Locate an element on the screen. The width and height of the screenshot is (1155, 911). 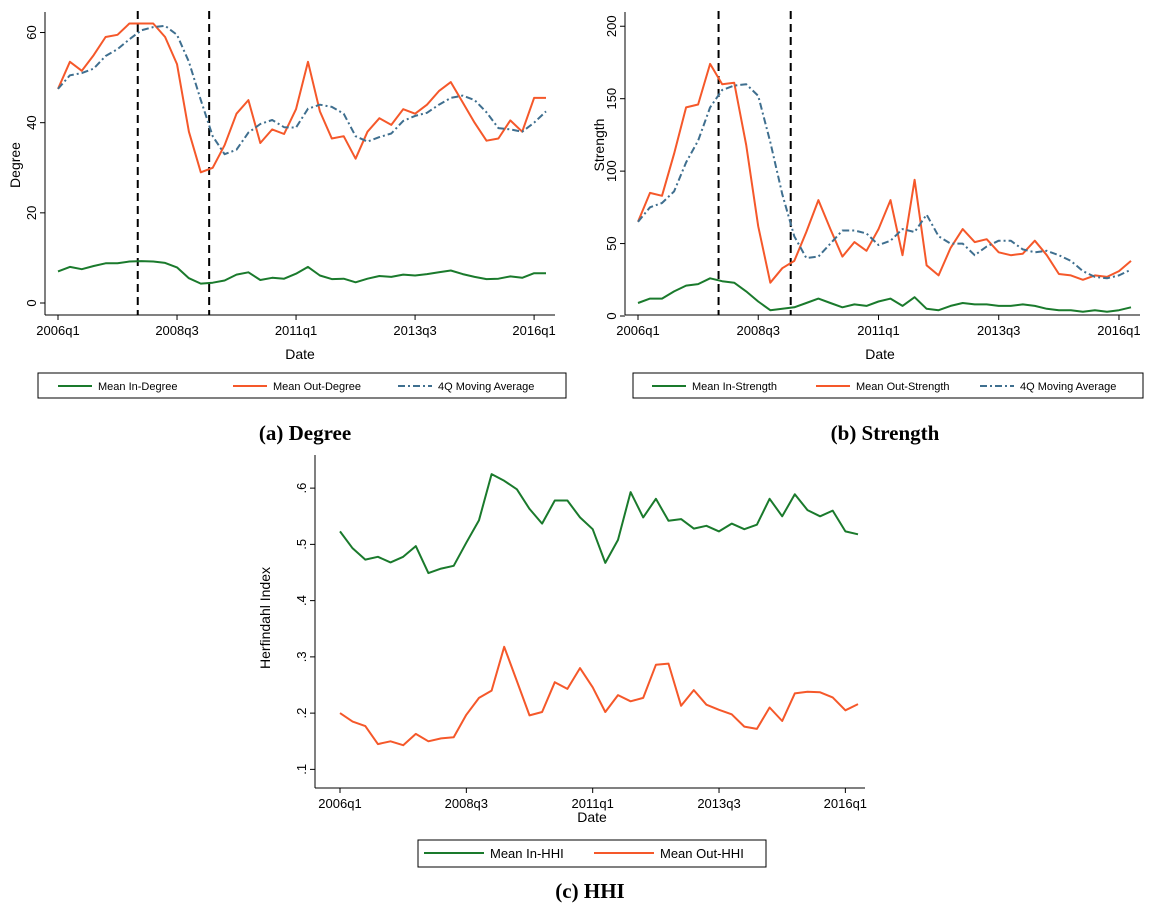
y-tick-label: .1 is located at coordinates (301, 769).